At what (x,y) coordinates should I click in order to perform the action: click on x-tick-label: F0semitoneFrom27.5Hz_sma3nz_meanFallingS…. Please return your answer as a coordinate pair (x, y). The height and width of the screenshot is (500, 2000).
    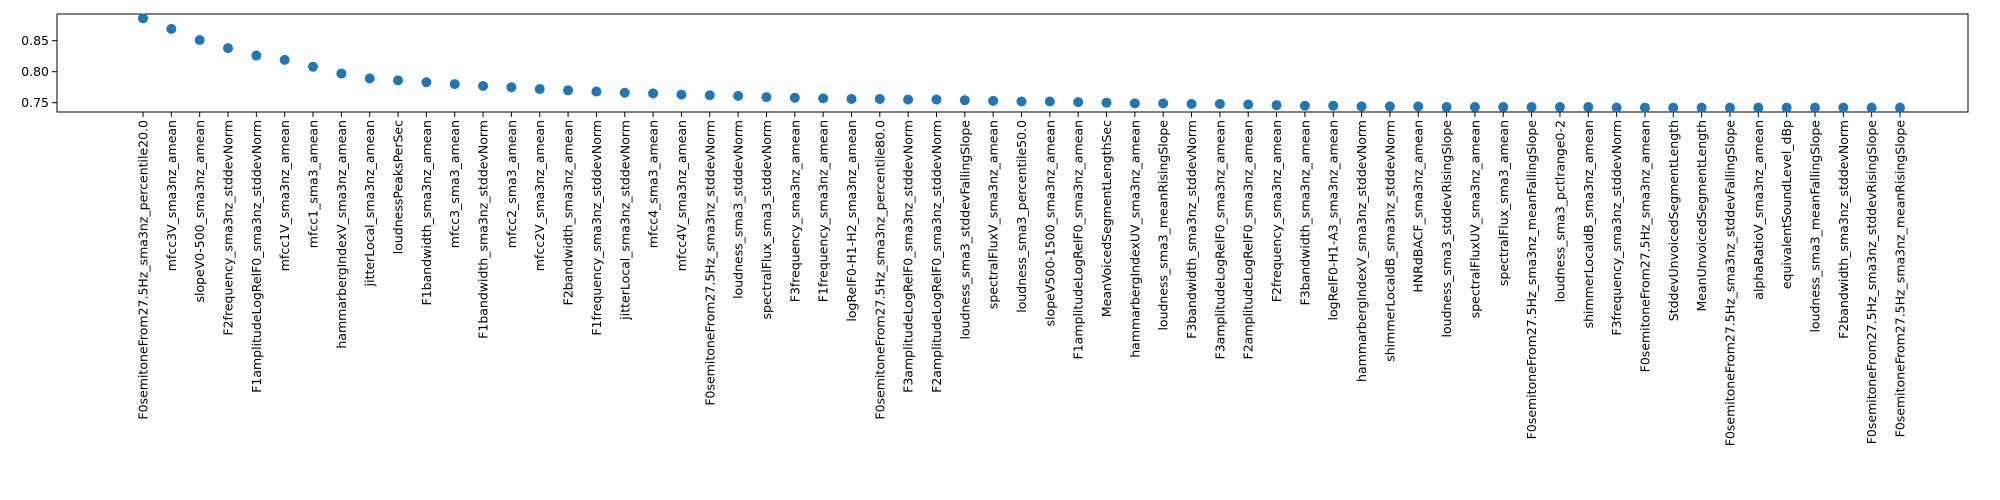
    Looking at the image, I should click on (1531, 280).